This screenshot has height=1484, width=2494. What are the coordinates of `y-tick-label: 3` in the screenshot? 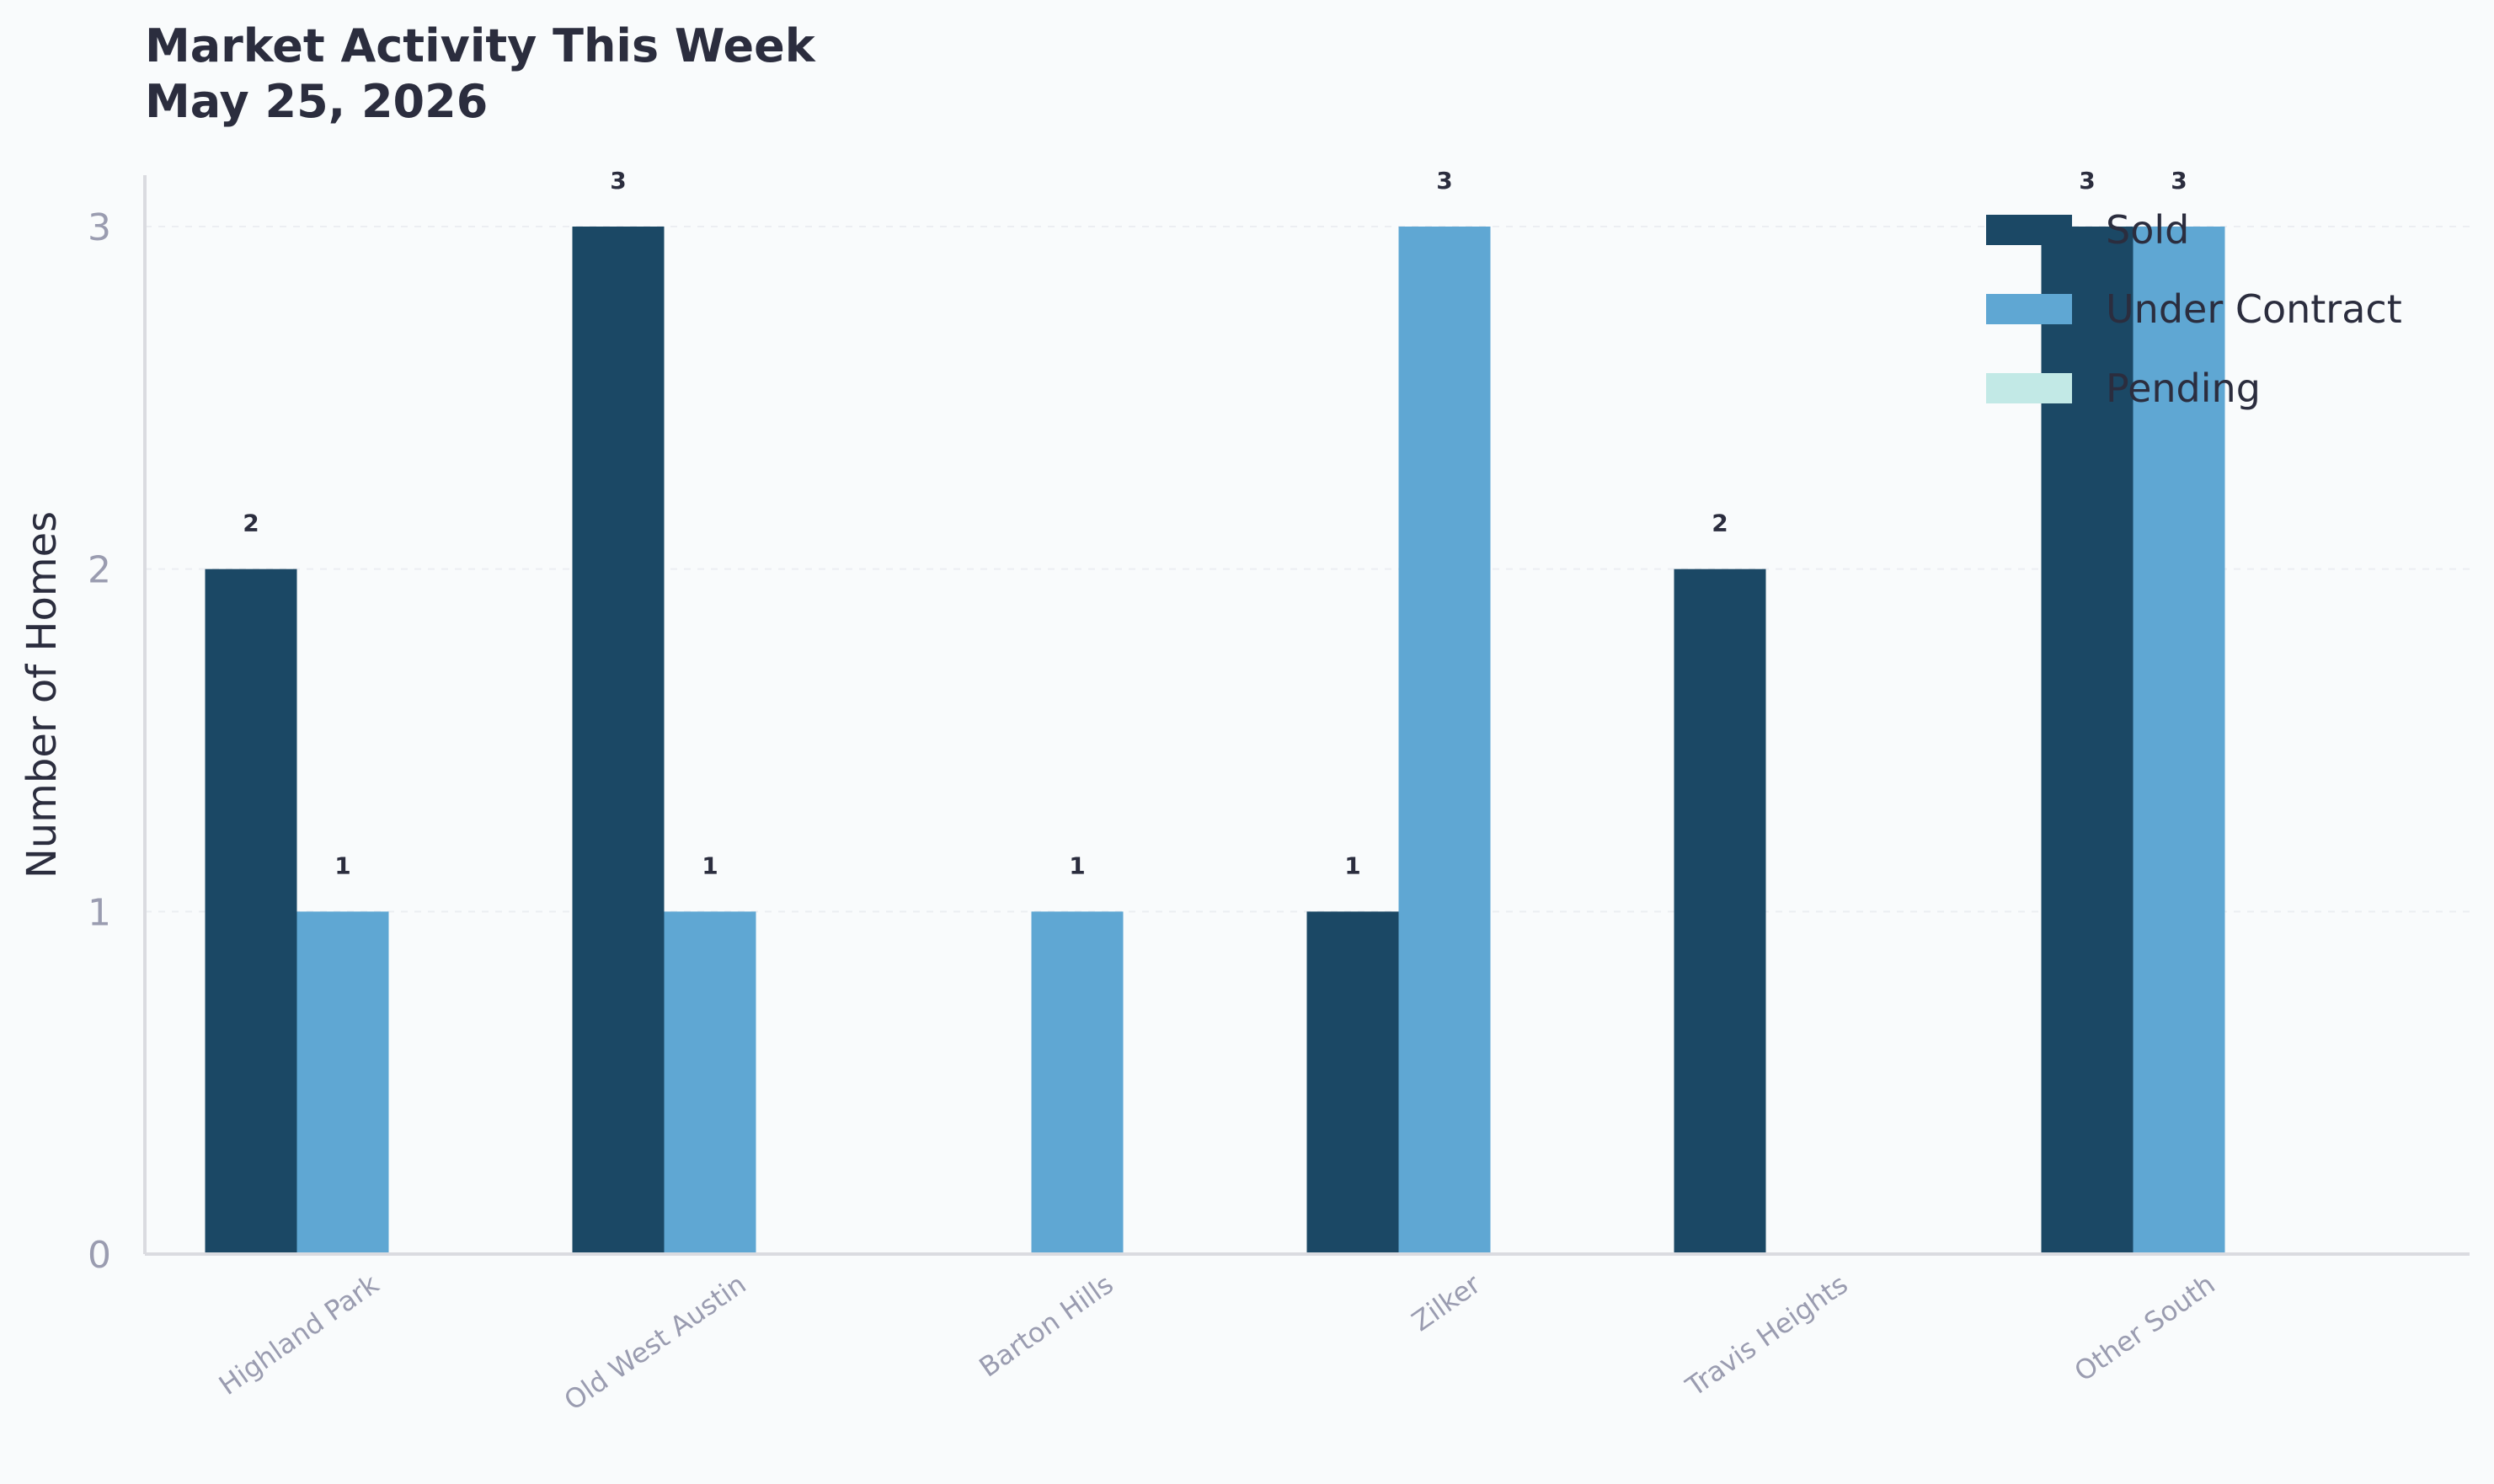 It's located at (99, 228).